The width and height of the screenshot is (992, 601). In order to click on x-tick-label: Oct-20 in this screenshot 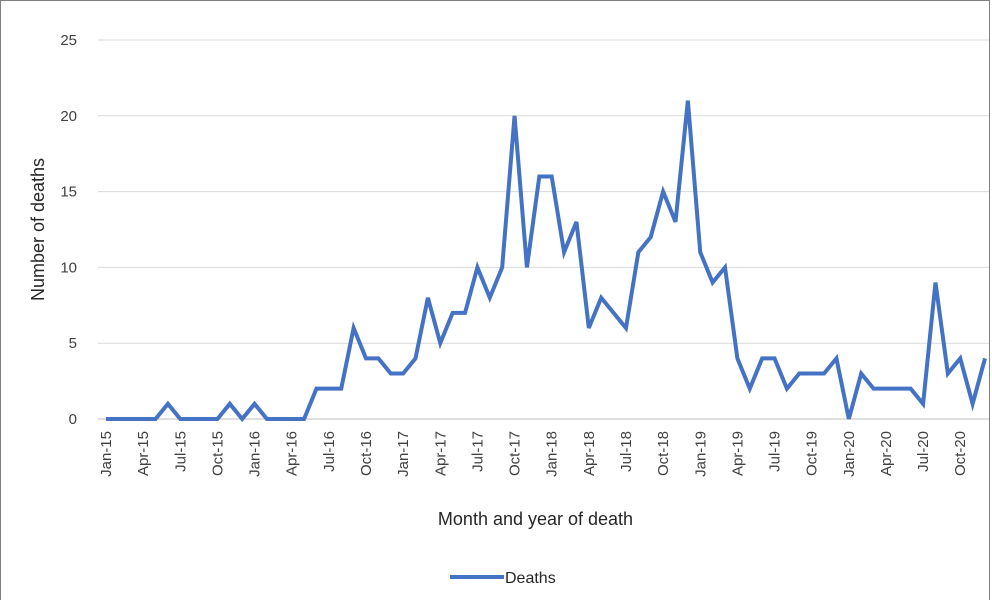, I will do `click(960, 453)`.